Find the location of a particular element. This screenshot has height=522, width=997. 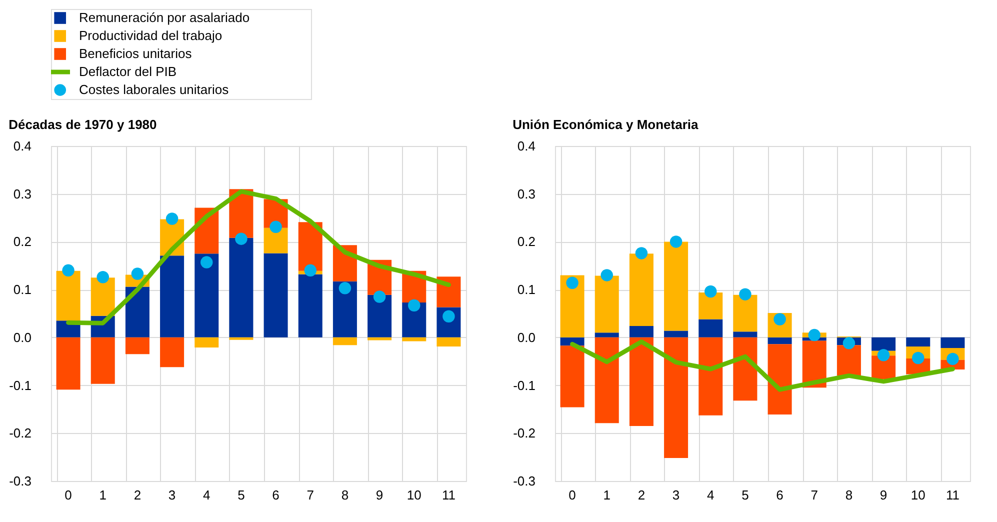

legend-label: Remuneración por asalariado is located at coordinates (164, 17).